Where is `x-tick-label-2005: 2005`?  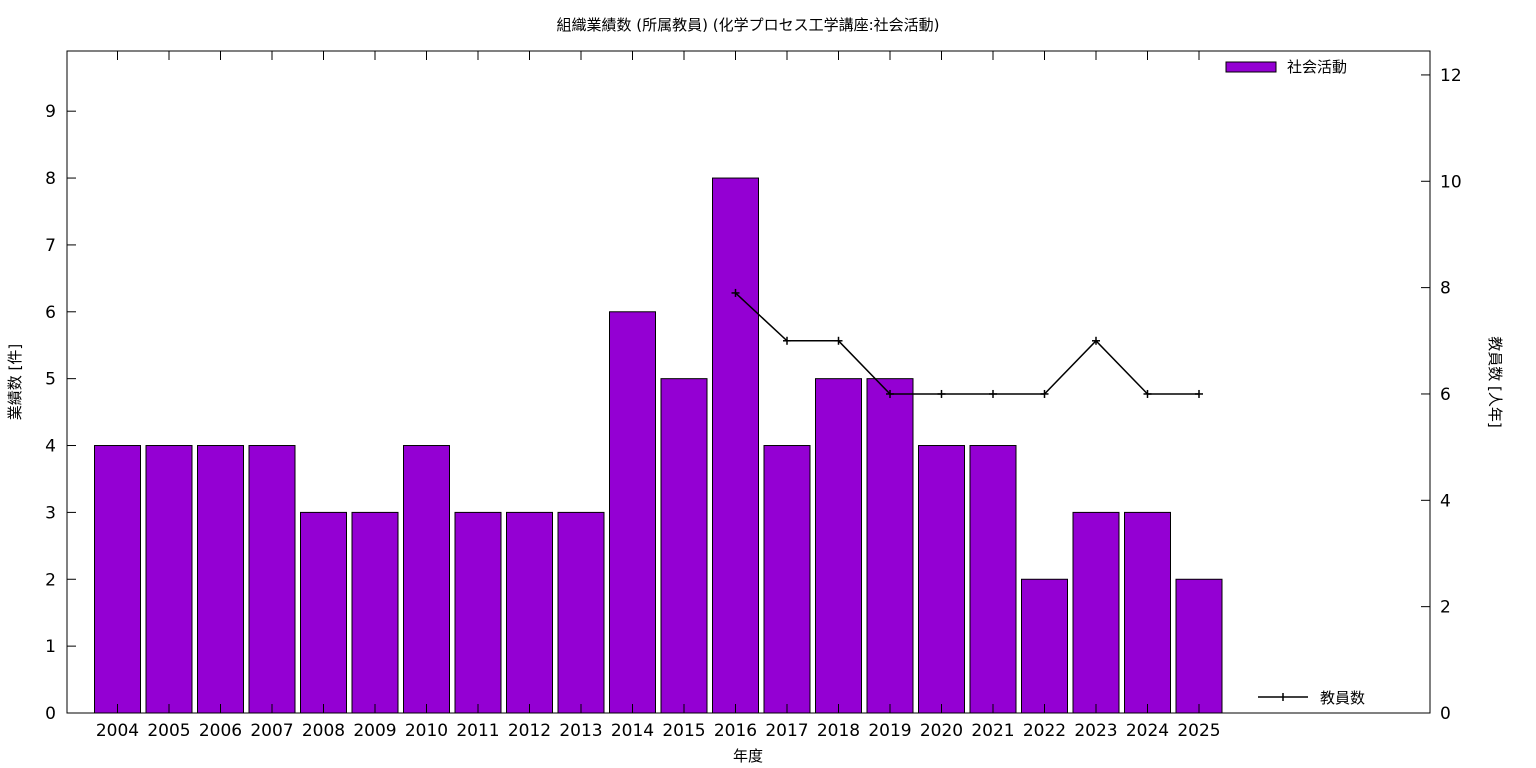
x-tick-label-2005: 2005 is located at coordinates (168, 731).